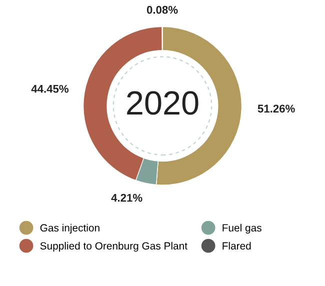 This screenshot has width=325, height=286. I want to click on data-label: 0.08%, so click(162, 10).